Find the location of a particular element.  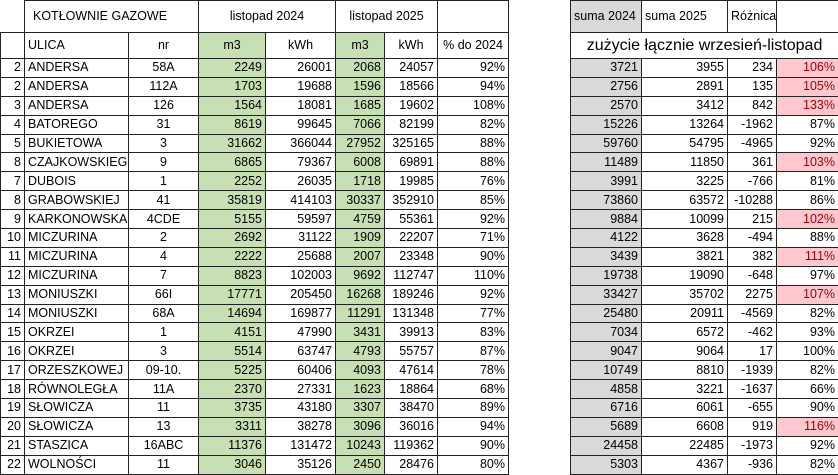

street: ORZESZKOWEJ is located at coordinates (77, 370).